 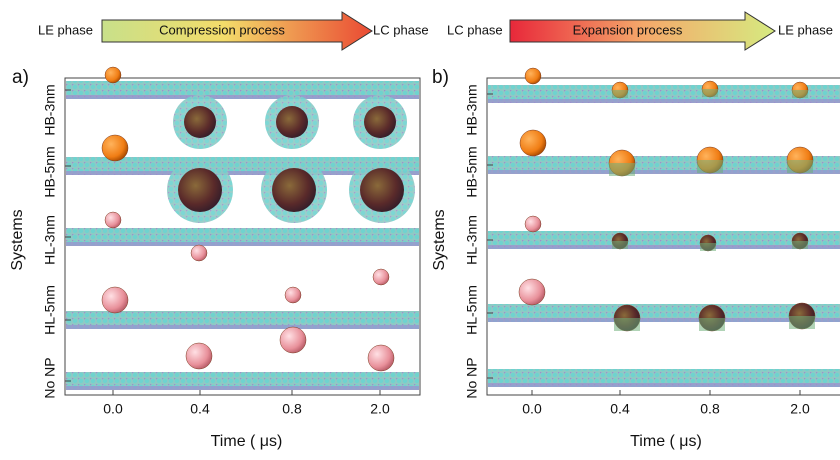 What do you see at coordinates (805, 29) in the screenshot?
I see `phase-end: LE phase` at bounding box center [805, 29].